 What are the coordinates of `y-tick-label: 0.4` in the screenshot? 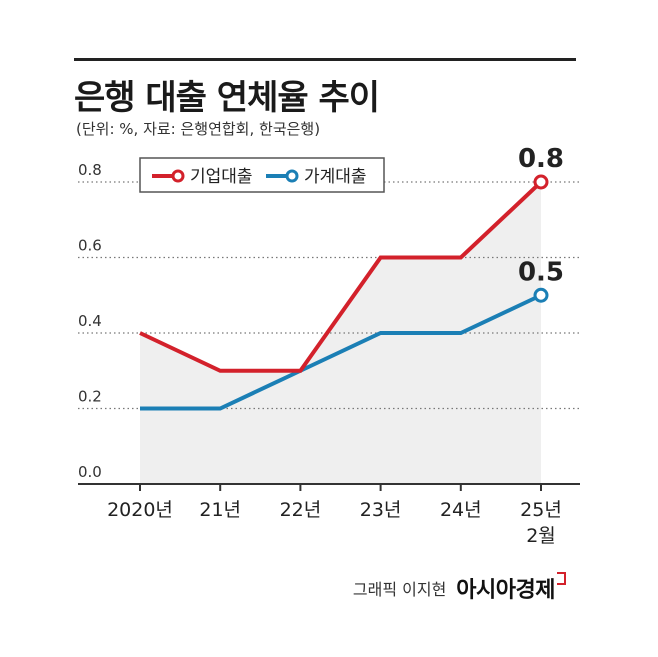 It's located at (90, 321).